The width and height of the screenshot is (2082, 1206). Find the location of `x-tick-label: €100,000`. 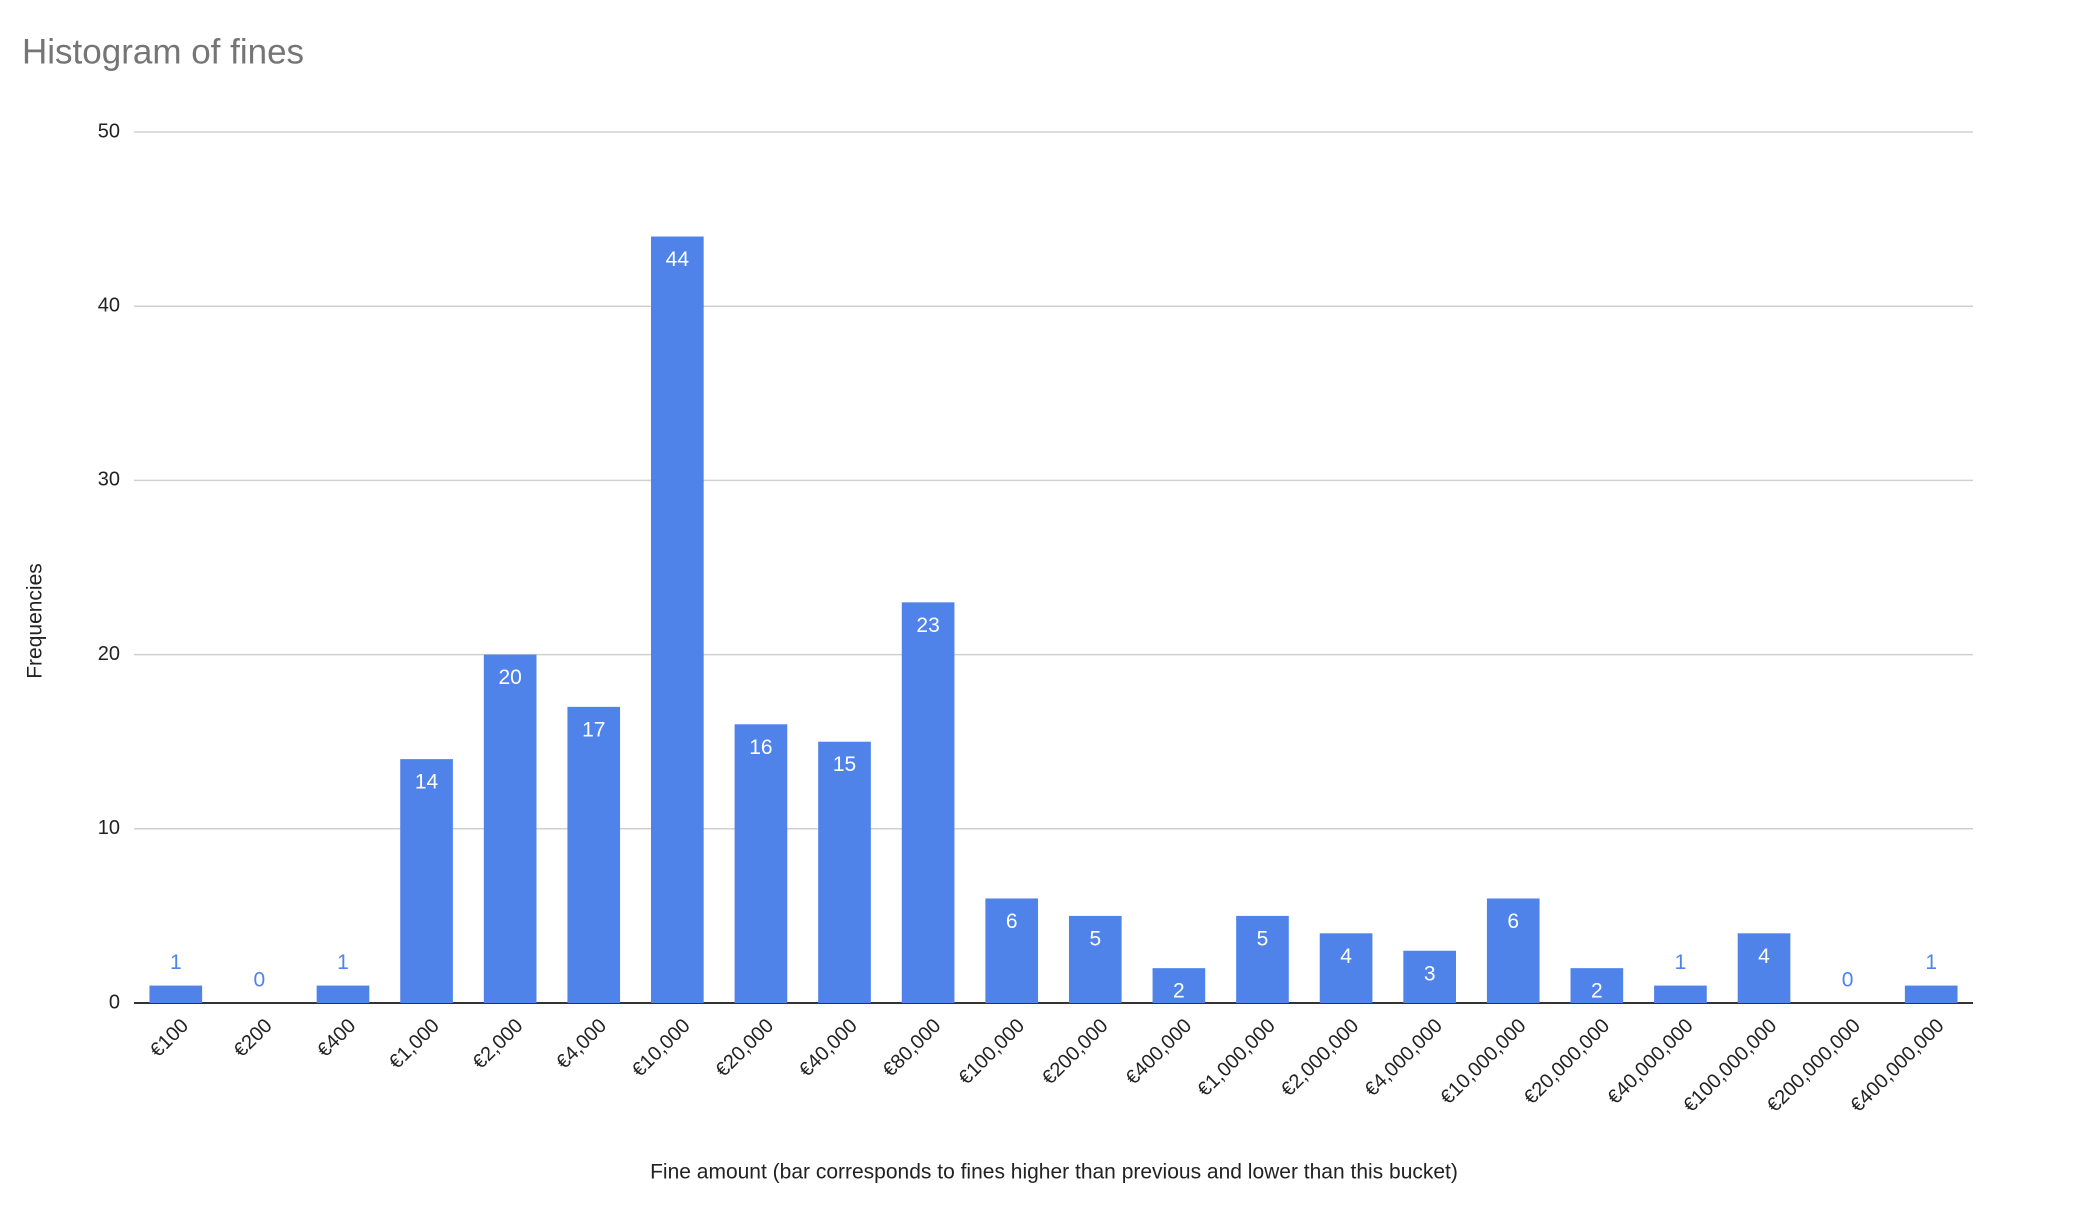

x-tick-label: €100,000 is located at coordinates (991, 1052).